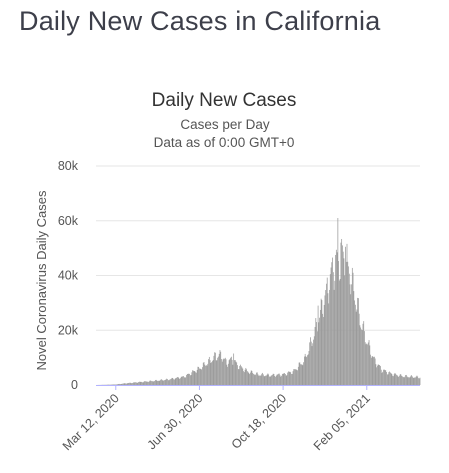 This screenshot has width=449, height=473. Describe the element at coordinates (68, 275) in the screenshot. I see `y-axis-ticks: 0 20k 40k 60k 80k` at that location.